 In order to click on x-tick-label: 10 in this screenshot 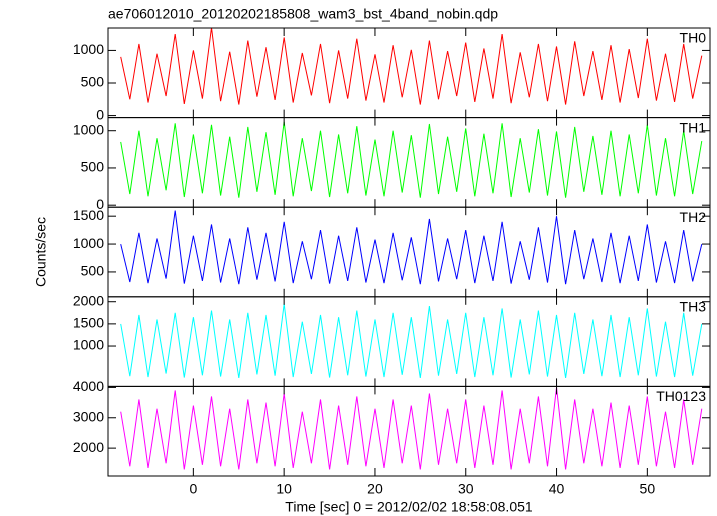, I will do `click(284, 489)`.